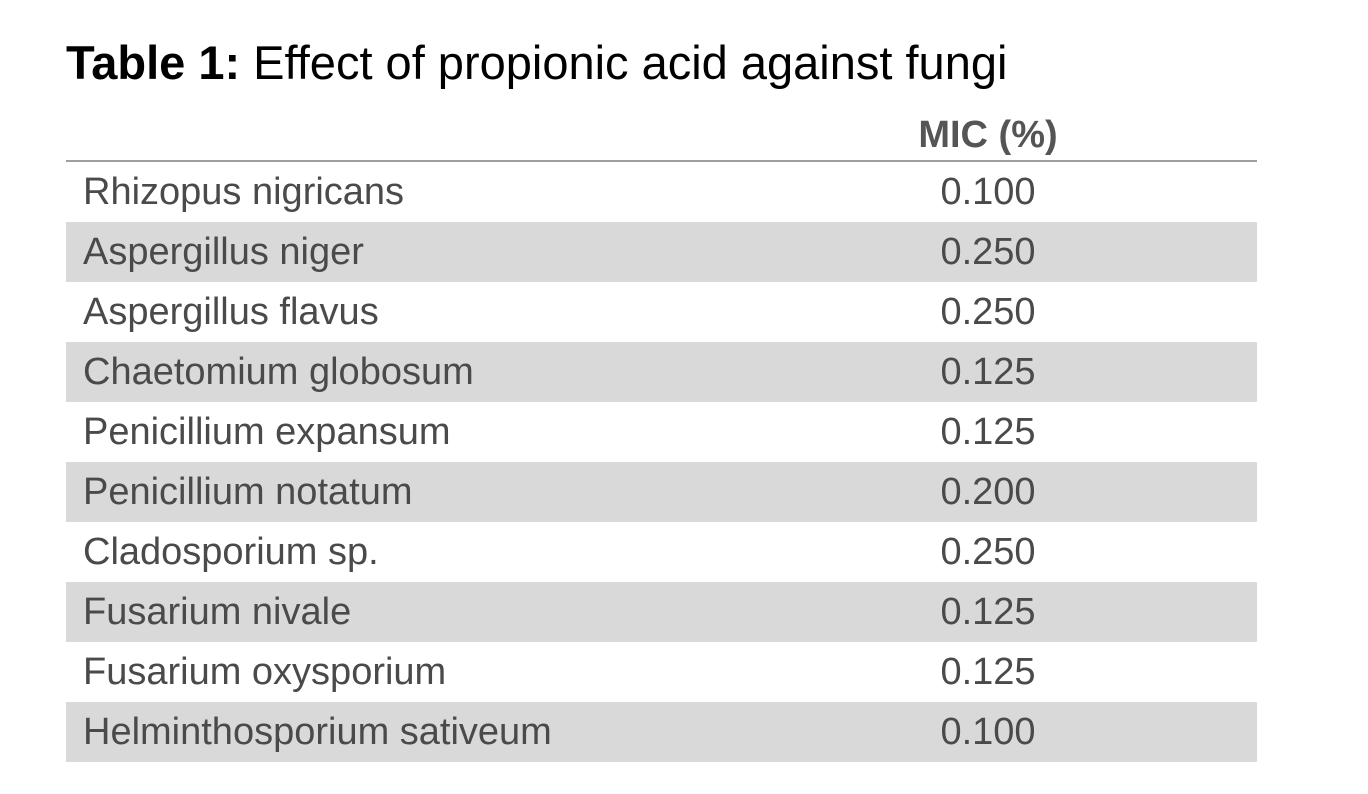  I want to click on mic-column-header: MIC (%), so click(988, 135).